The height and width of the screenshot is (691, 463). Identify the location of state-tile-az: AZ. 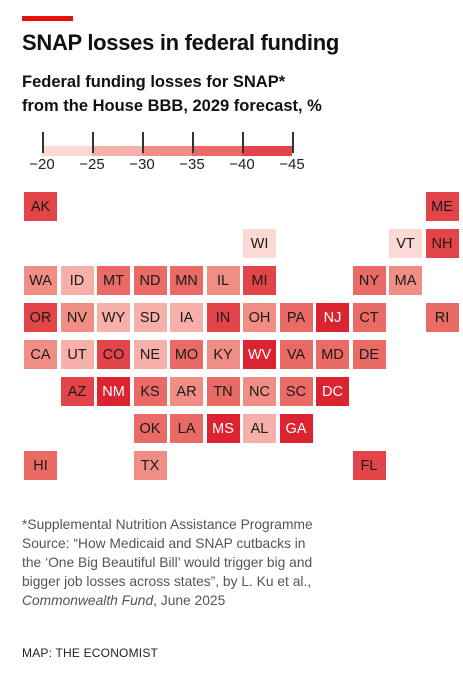
(77, 391).